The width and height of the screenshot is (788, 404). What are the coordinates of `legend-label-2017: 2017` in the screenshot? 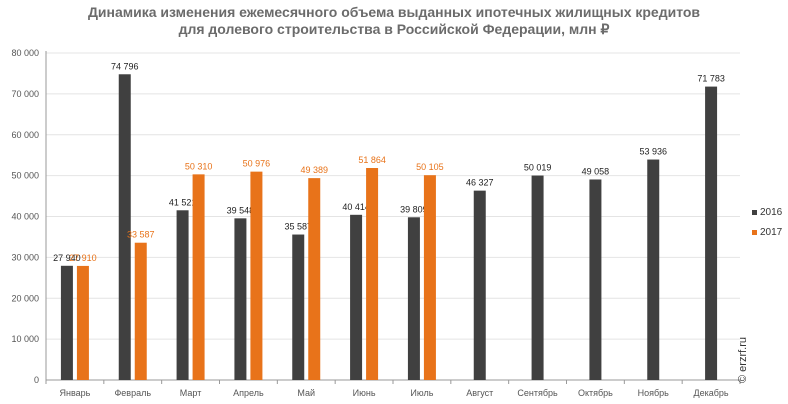 It's located at (771, 232).